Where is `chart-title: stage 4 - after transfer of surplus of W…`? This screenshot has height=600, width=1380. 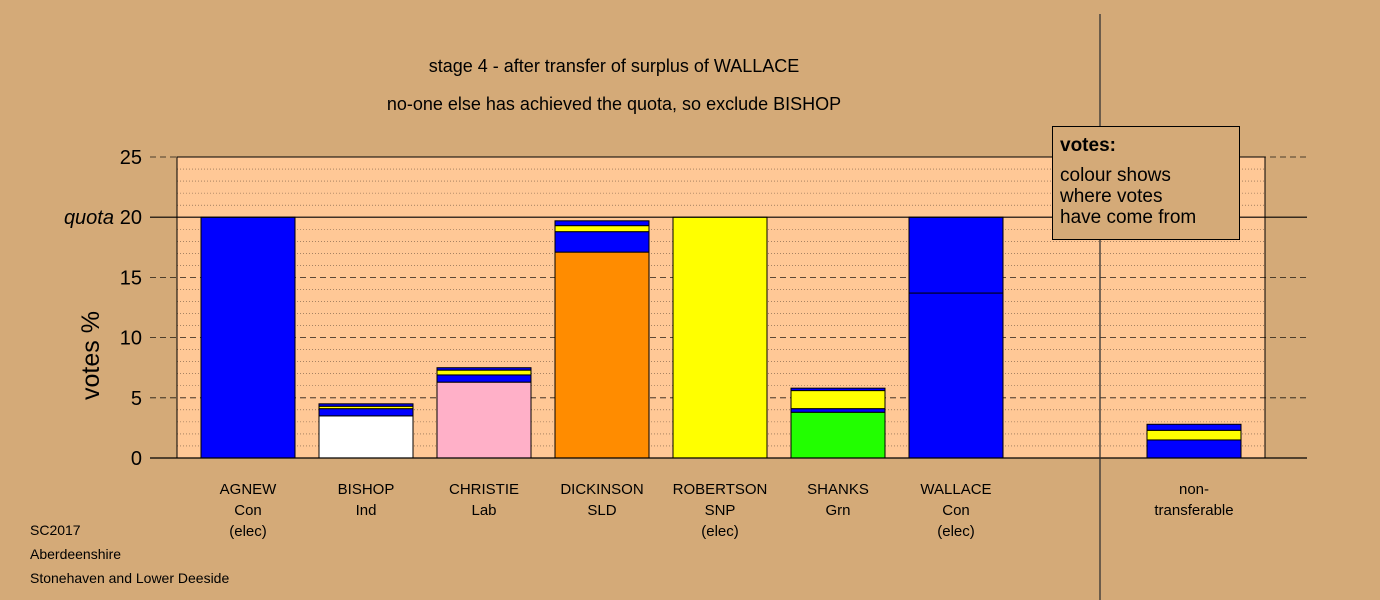 chart-title: stage 4 - after transfer of surplus of W… is located at coordinates (614, 66).